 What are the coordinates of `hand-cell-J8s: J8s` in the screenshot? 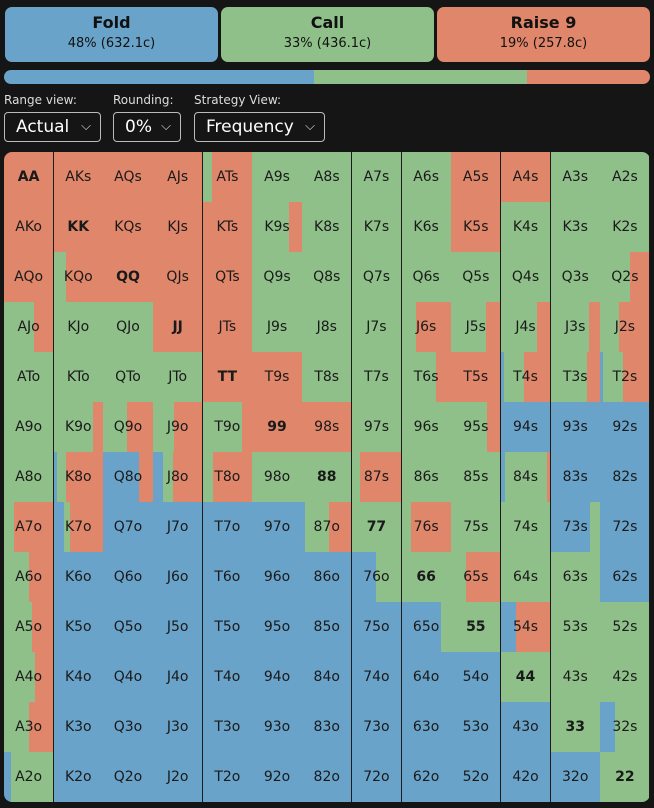 It's located at (327, 327).